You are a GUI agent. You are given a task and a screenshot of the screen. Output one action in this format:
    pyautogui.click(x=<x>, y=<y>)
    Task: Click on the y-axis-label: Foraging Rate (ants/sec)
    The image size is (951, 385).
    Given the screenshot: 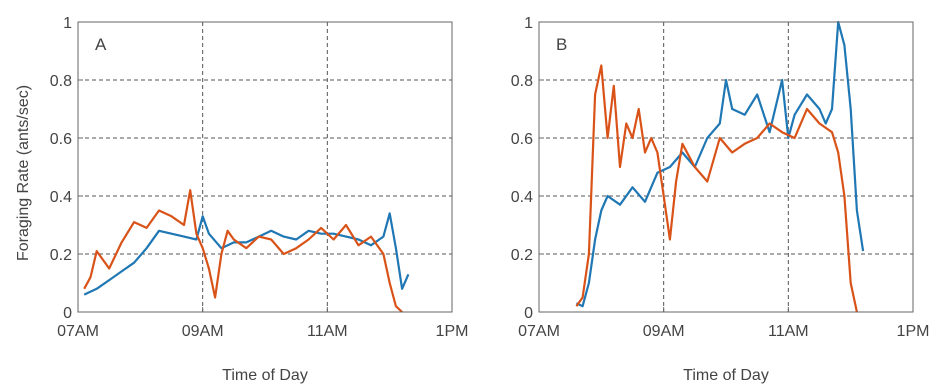 What is the action you would take?
    pyautogui.click(x=23, y=173)
    